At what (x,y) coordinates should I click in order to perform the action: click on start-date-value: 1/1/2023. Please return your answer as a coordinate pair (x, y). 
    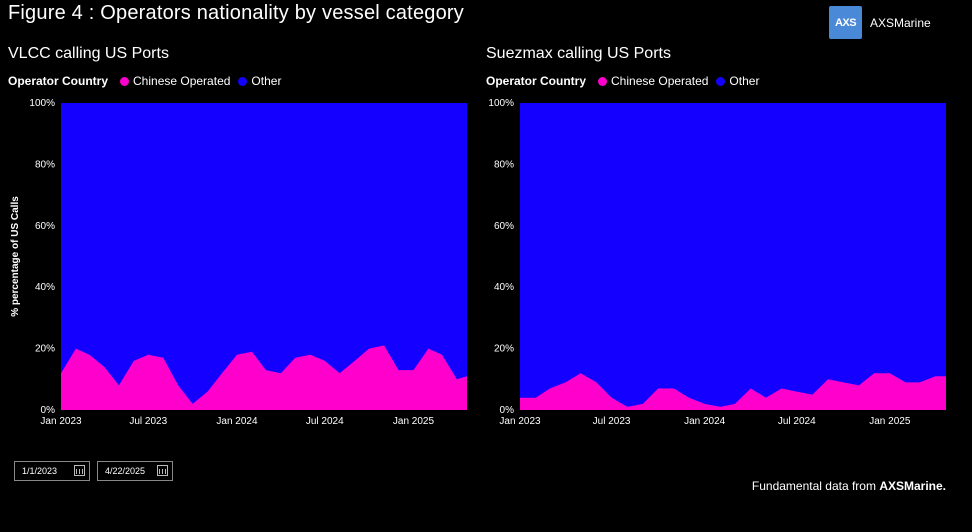
    Looking at the image, I should click on (40, 471).